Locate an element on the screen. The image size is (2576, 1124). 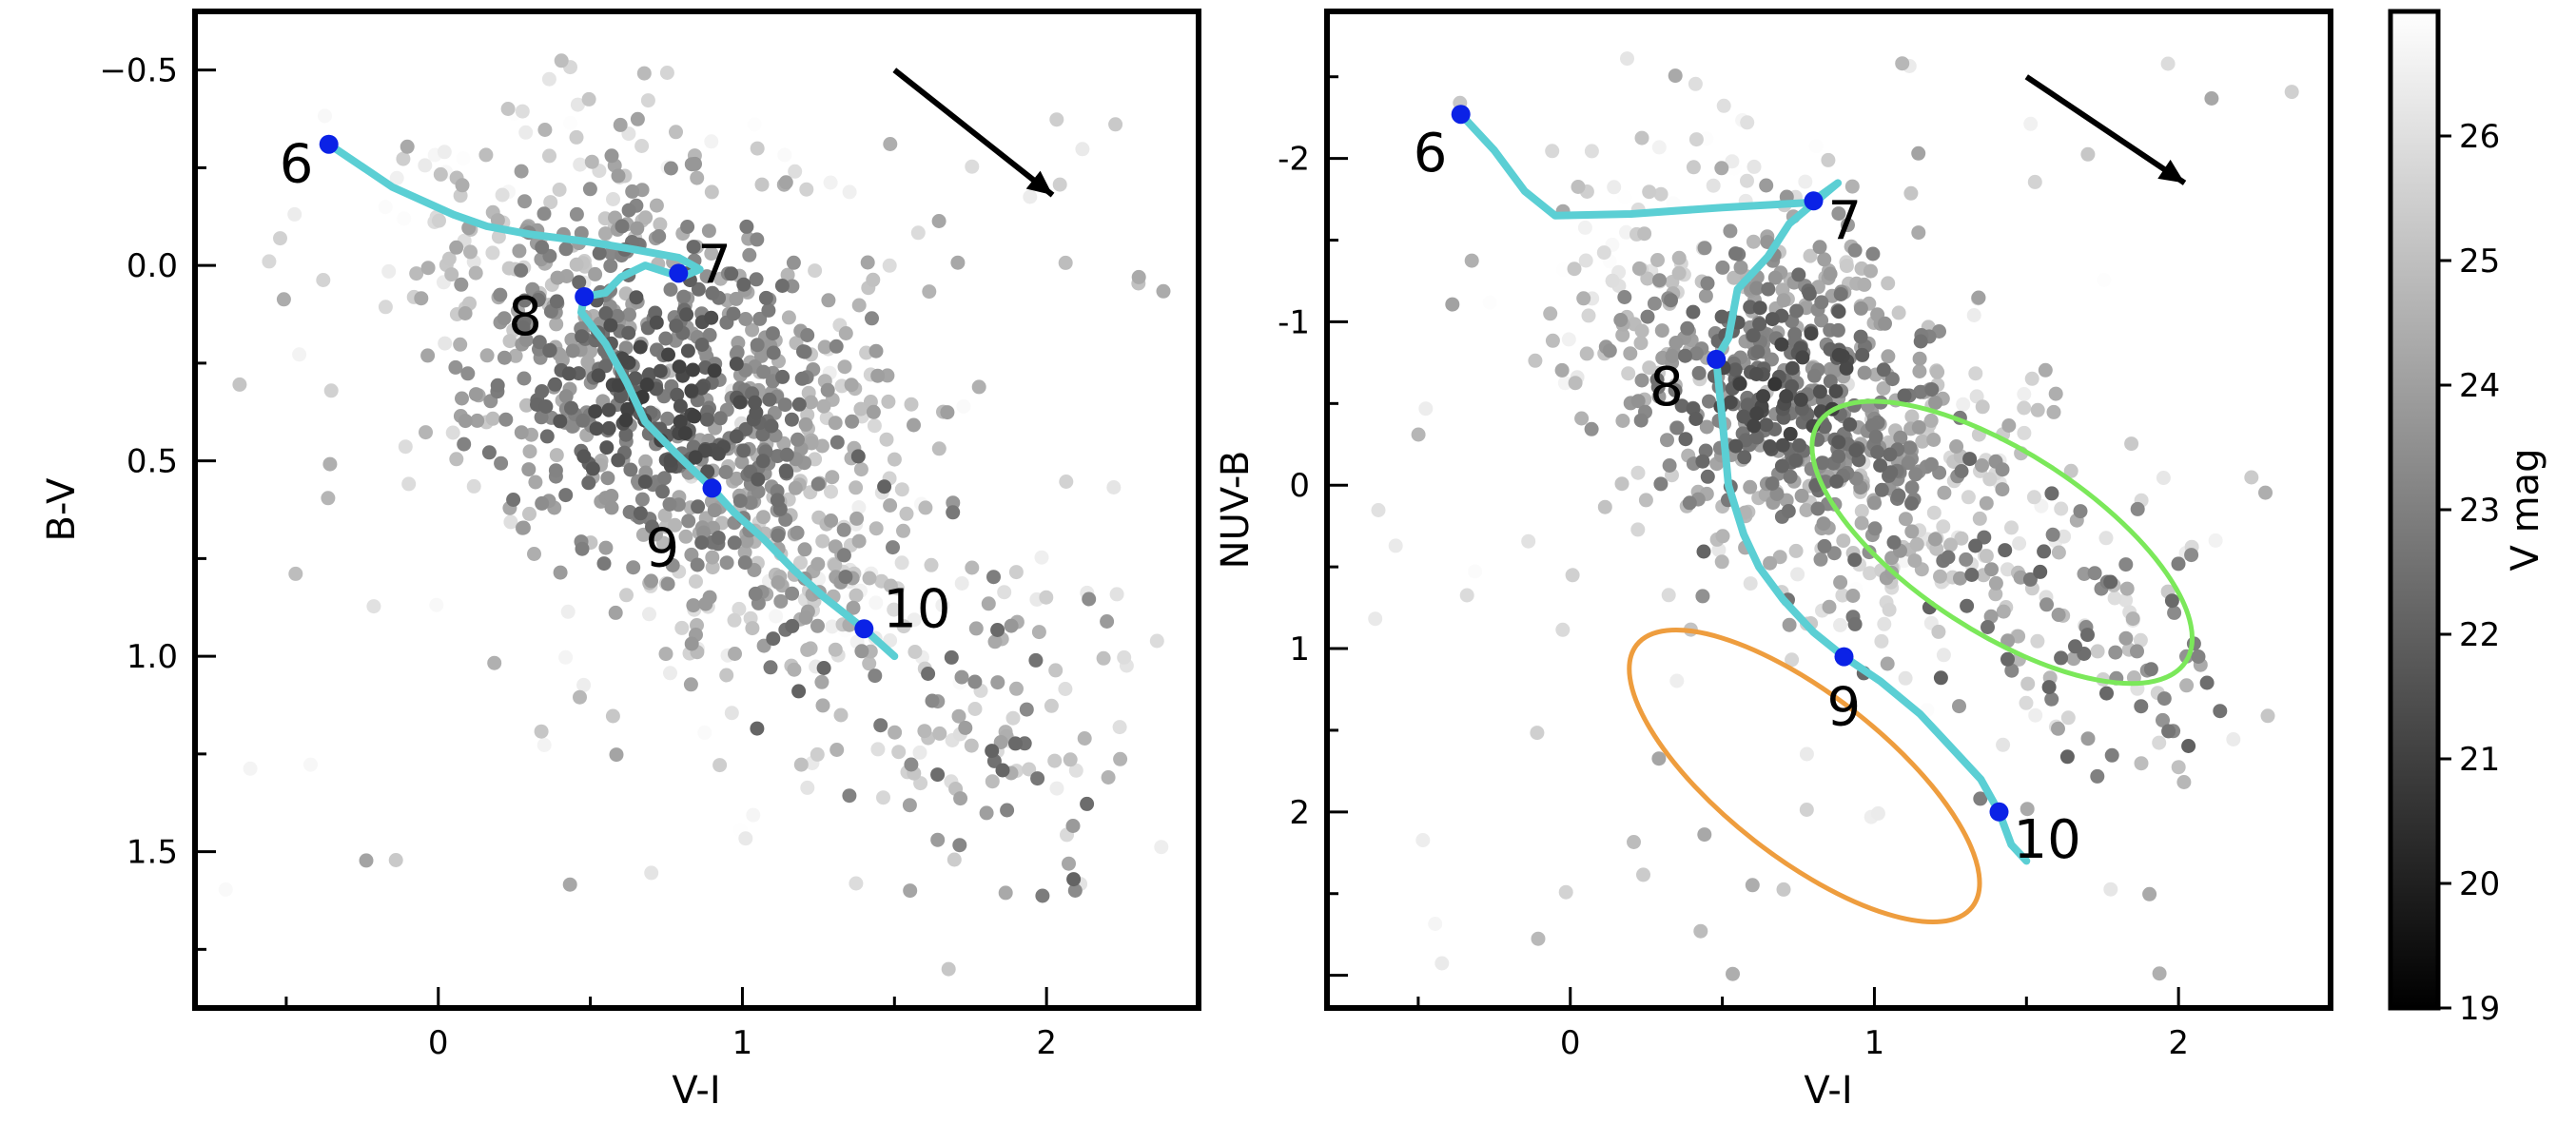
age-label-9: 9 is located at coordinates (663, 548).